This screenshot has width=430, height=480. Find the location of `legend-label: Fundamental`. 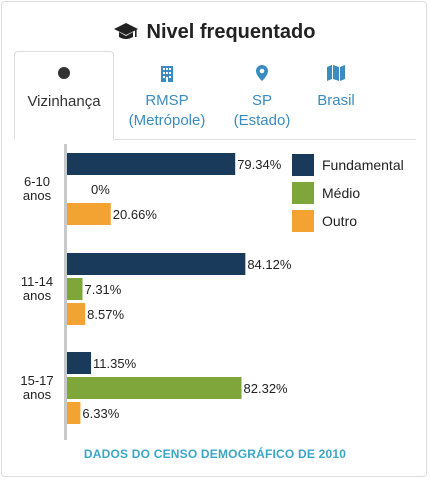

legend-label: Fundamental is located at coordinates (363, 165).